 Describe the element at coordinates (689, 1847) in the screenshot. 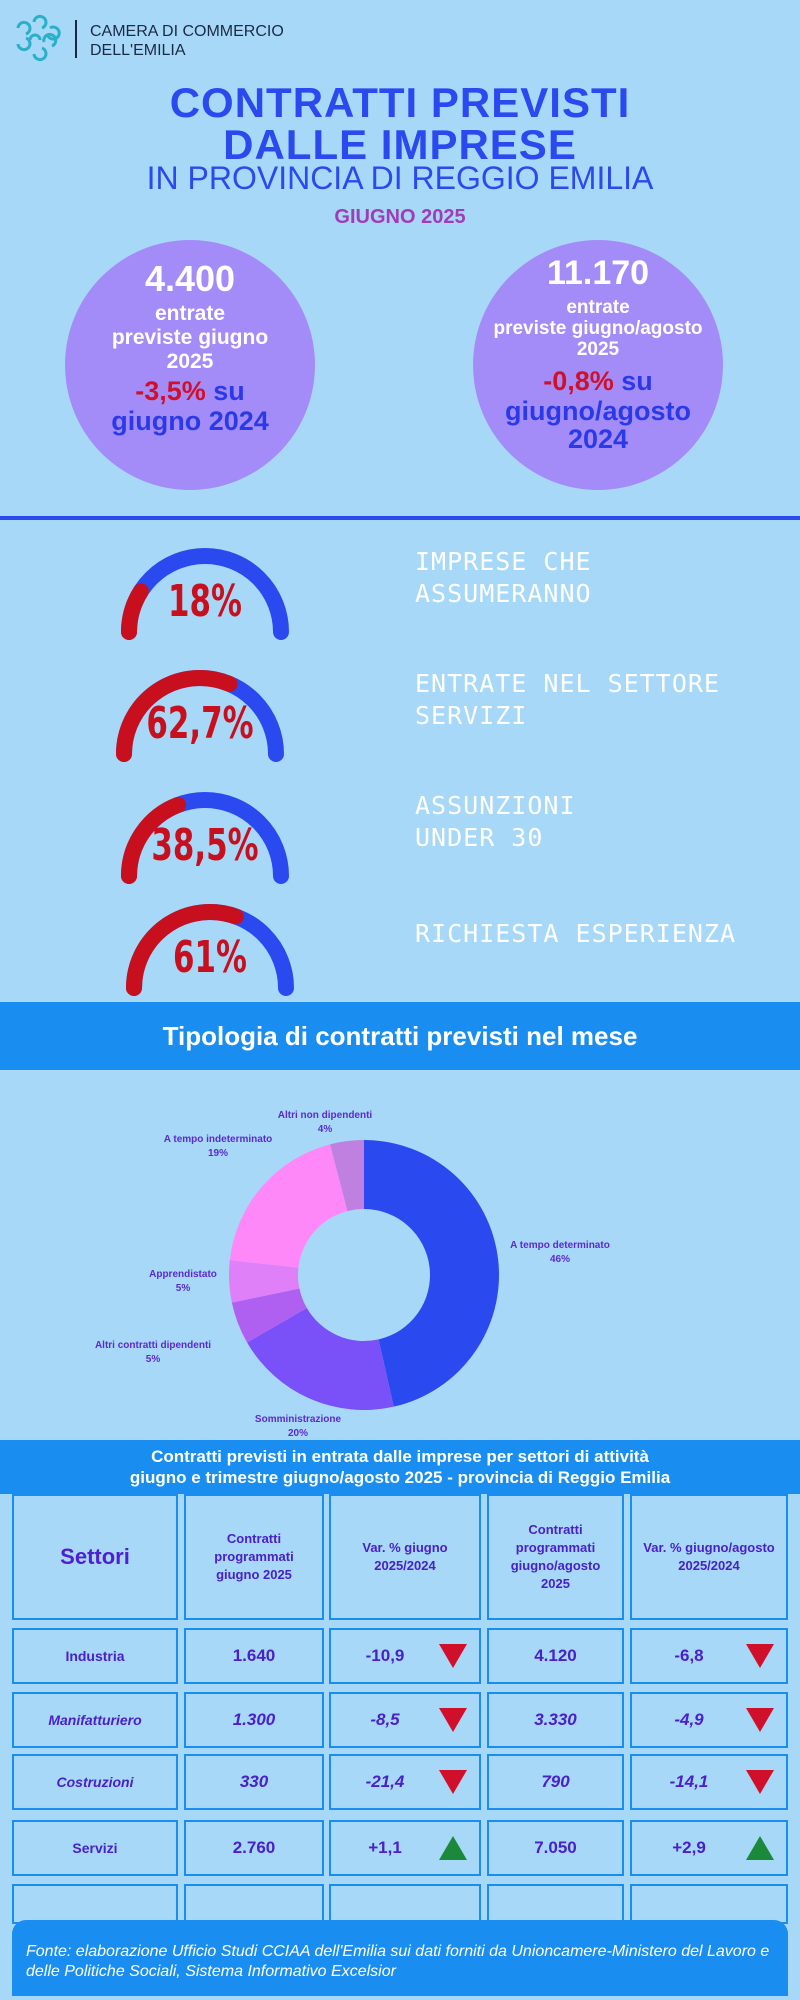

I see `table-cell-text: +2,9` at that location.